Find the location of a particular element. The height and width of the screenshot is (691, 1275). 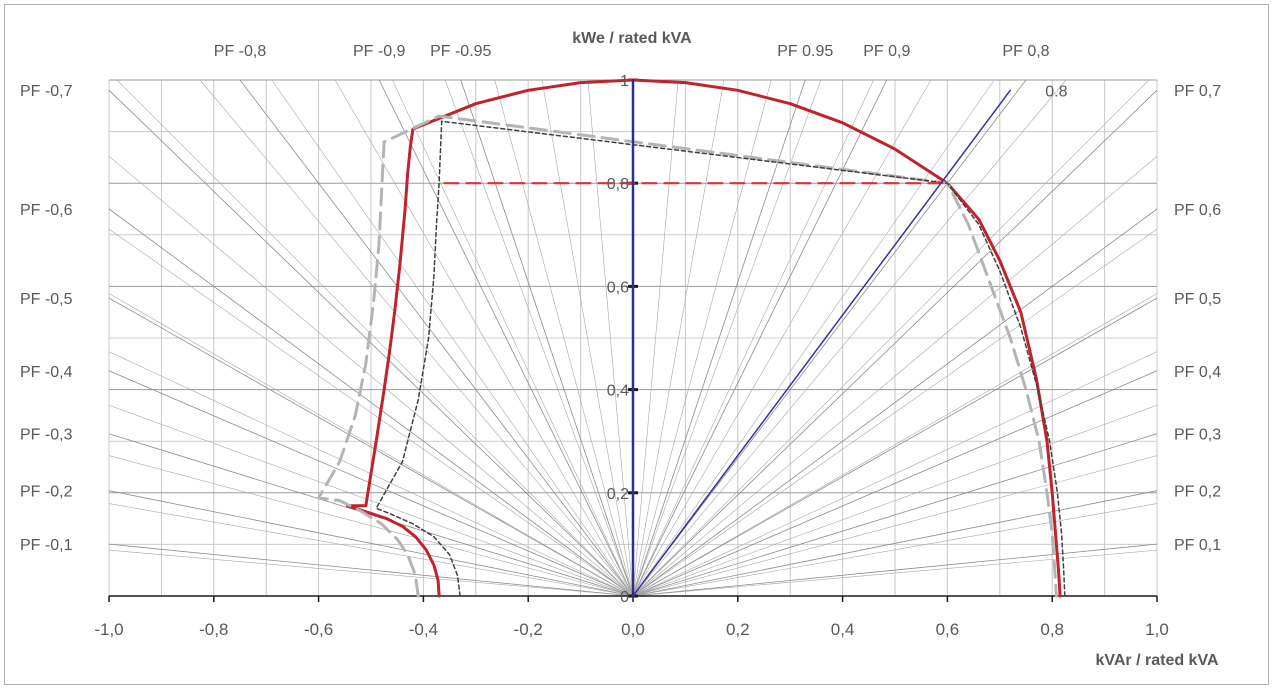

x-tick-label: 0,4 is located at coordinates (843, 629).